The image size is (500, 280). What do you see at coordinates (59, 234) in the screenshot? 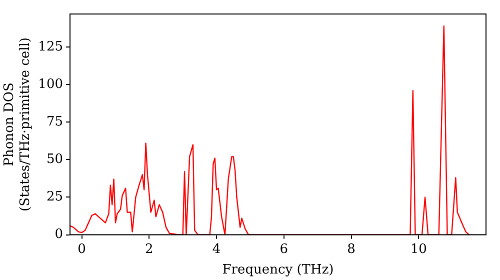
I see `y-tick-label: 0` at bounding box center [59, 234].